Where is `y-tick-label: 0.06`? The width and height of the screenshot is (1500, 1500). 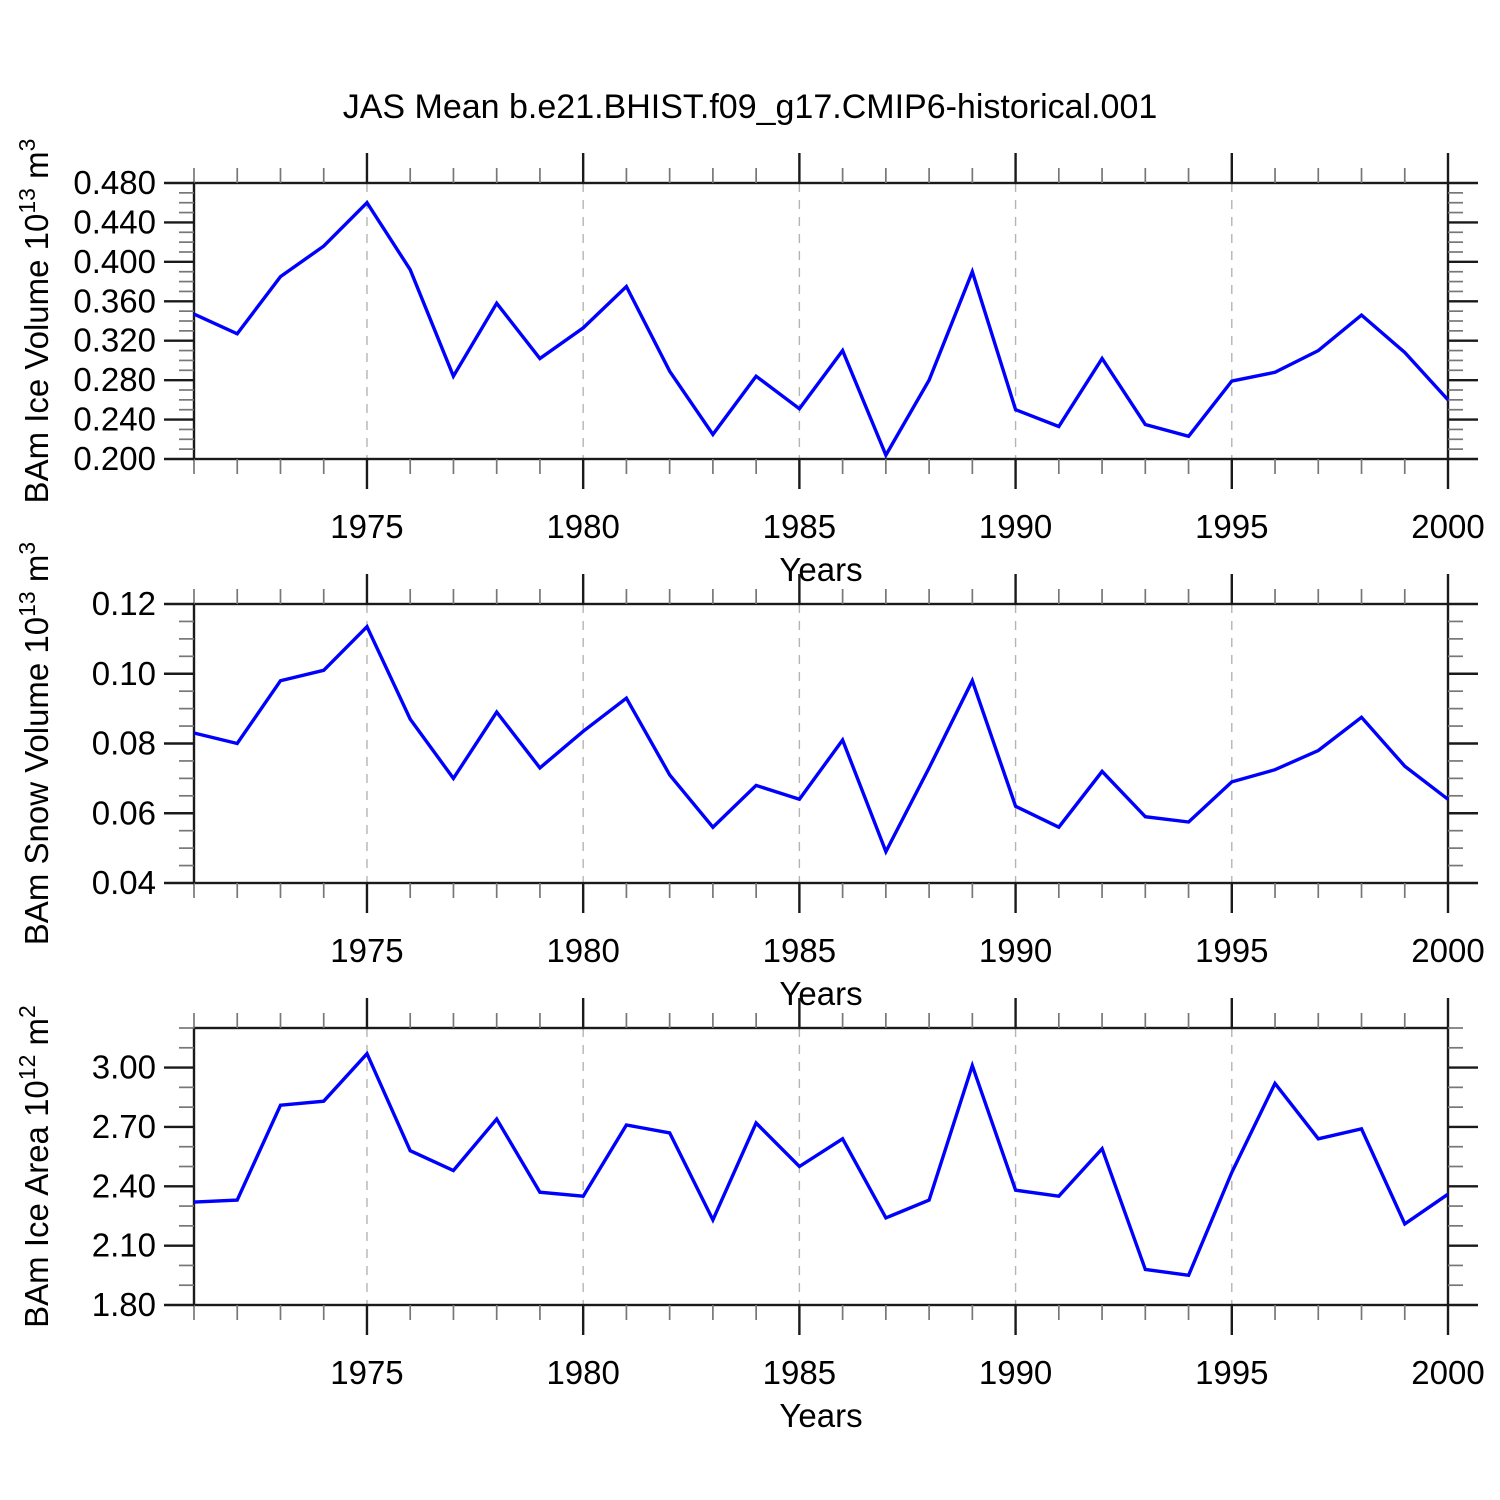 y-tick-label: 0.06 is located at coordinates (124, 812).